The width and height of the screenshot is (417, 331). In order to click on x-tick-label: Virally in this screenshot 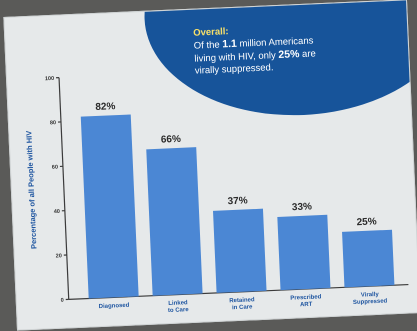, I will do `click(370, 295)`.